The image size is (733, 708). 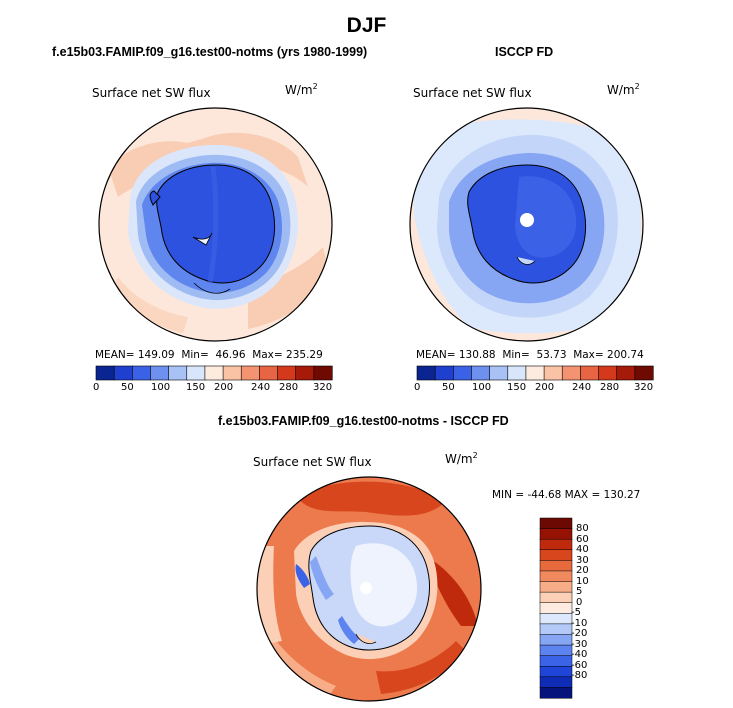 What do you see at coordinates (230, 355) in the screenshot?
I see `model-min-value: 46.96` at bounding box center [230, 355].